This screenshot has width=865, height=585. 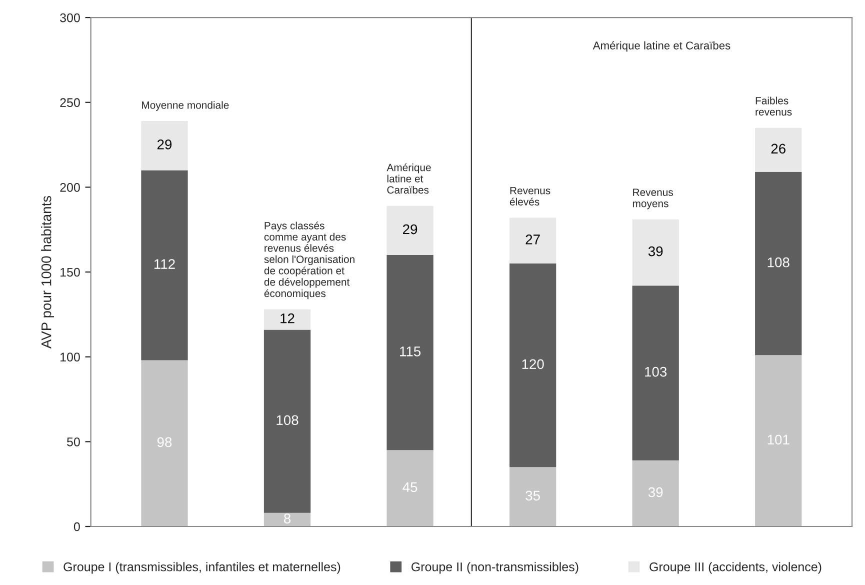 What do you see at coordinates (774, 106) in the screenshot?
I see `x-tick-label: Faibles revenus` at bounding box center [774, 106].